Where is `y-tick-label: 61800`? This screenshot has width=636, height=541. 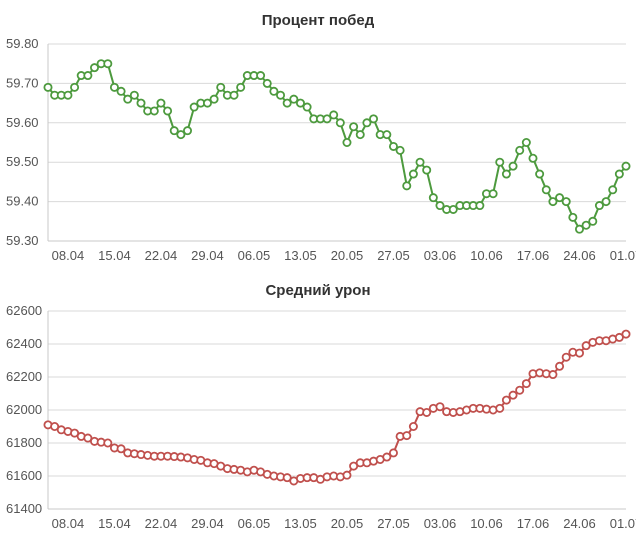
y-tick-label: 61800 is located at coordinates (24, 442).